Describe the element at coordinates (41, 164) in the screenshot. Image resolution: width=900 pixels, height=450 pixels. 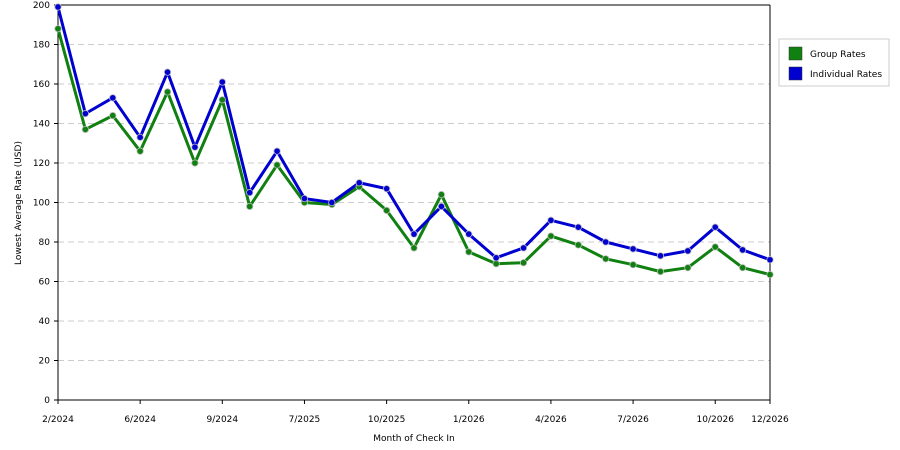
I see `y-tick-label: 120` at that location.